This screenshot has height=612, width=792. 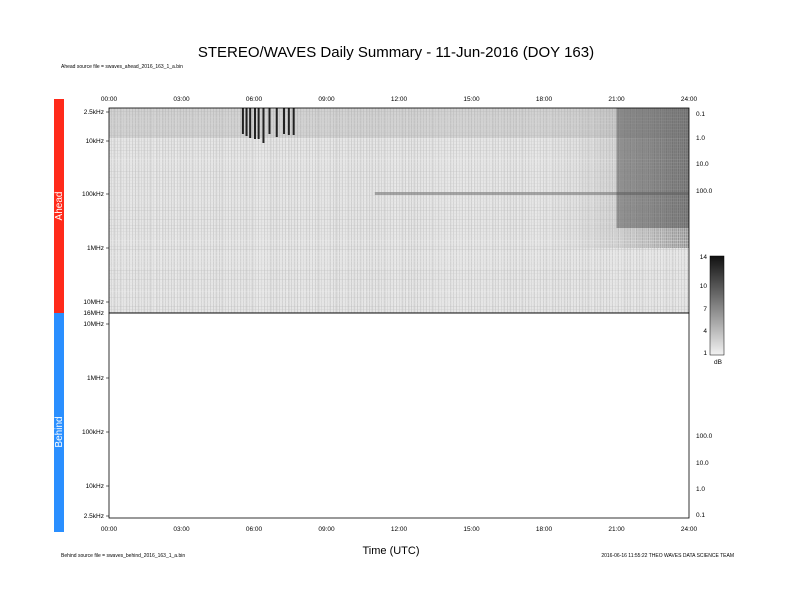 I want to click on ahead-panel-label: Ahead, so click(x=59, y=206).